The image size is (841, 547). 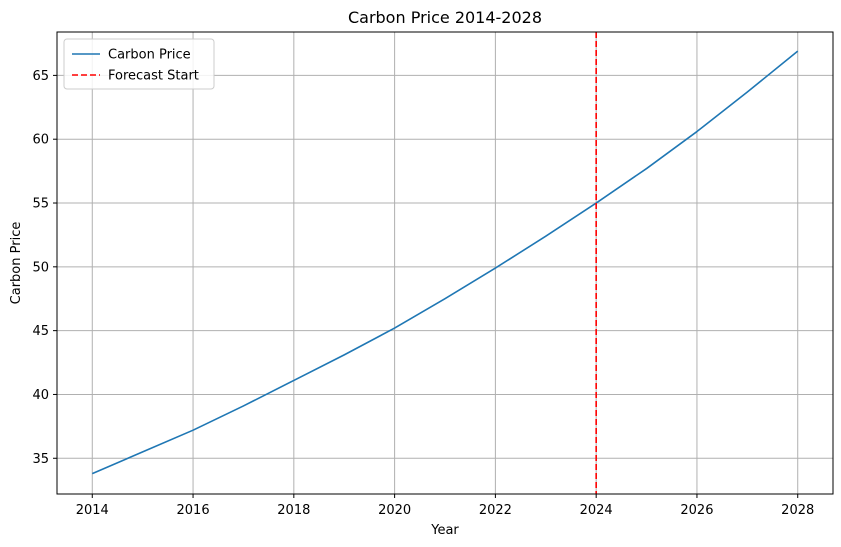 I want to click on y-axis: 35 40 45 50 55 60 65, so click(x=44, y=268).